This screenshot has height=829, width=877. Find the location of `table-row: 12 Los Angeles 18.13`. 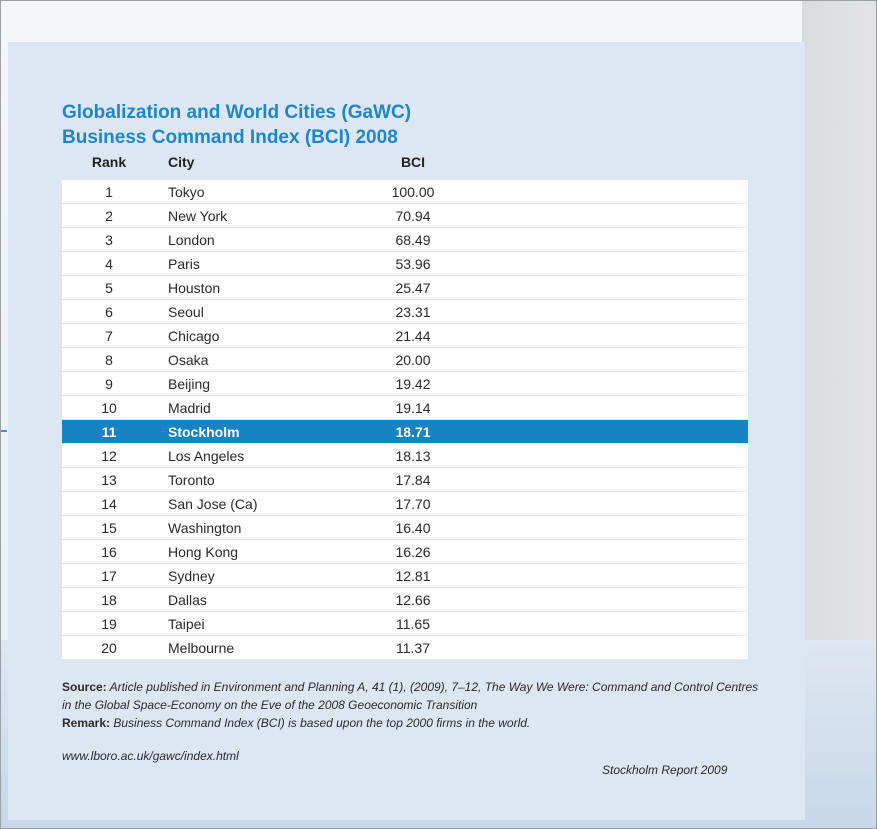

table-row: 12 Los Angeles 18.13 is located at coordinates (405, 456).